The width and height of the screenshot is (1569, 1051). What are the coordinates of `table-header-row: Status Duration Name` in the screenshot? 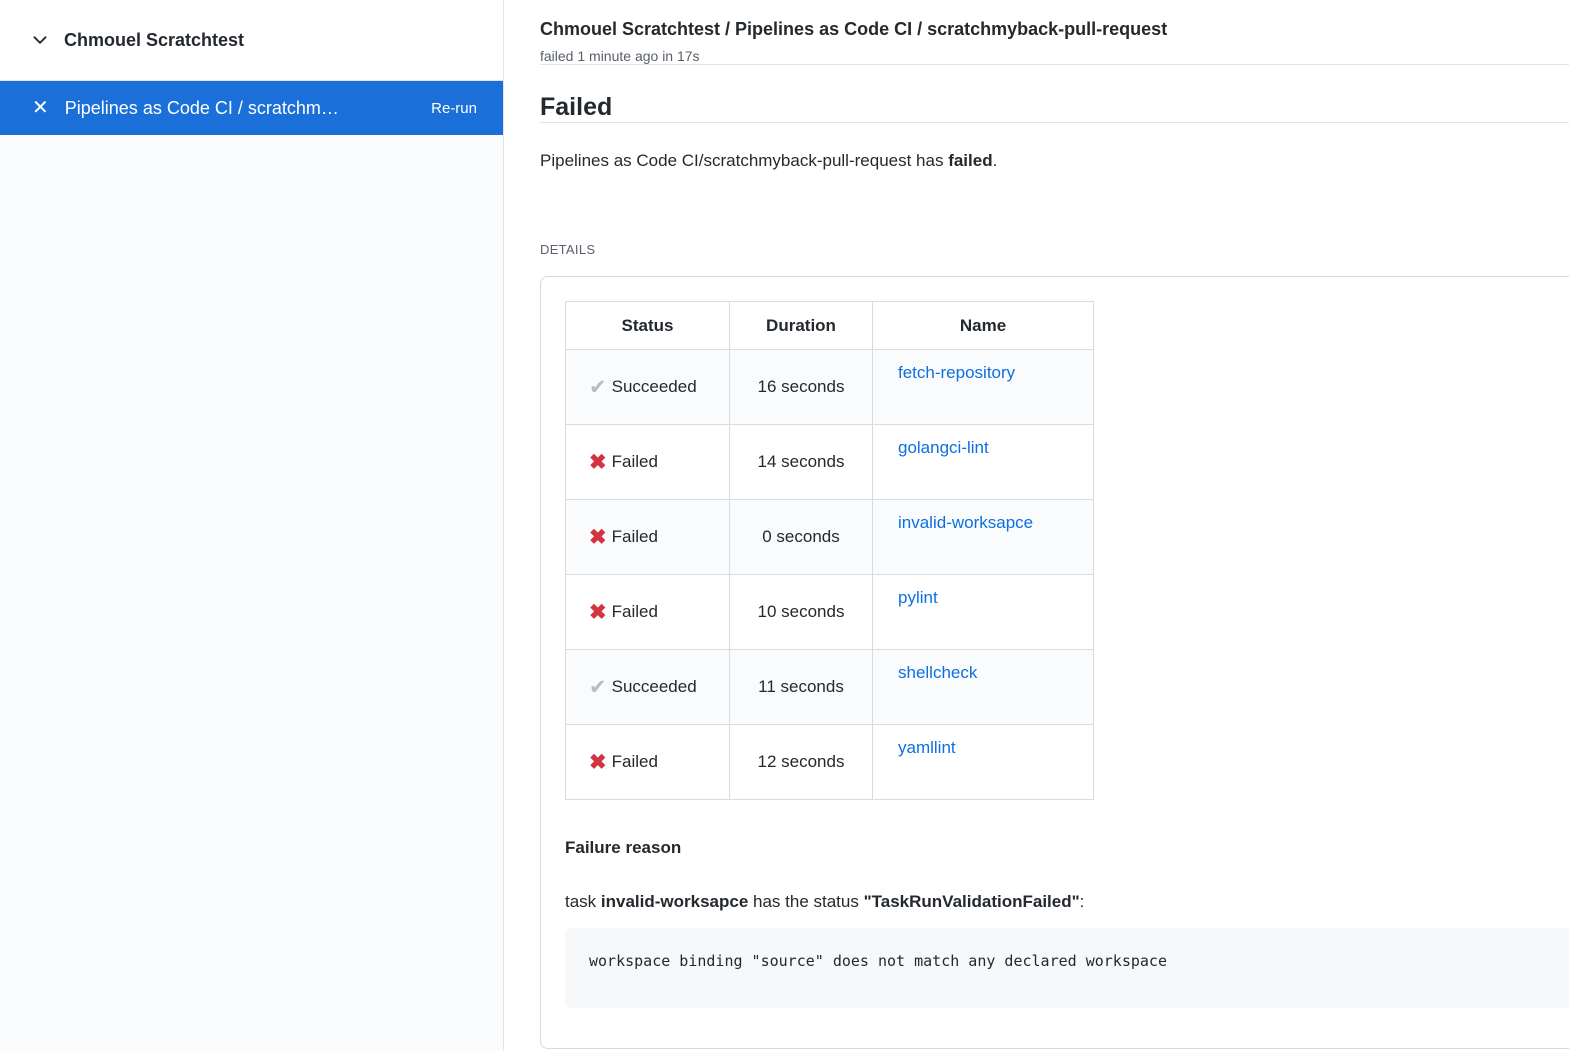 It's located at (829, 325).